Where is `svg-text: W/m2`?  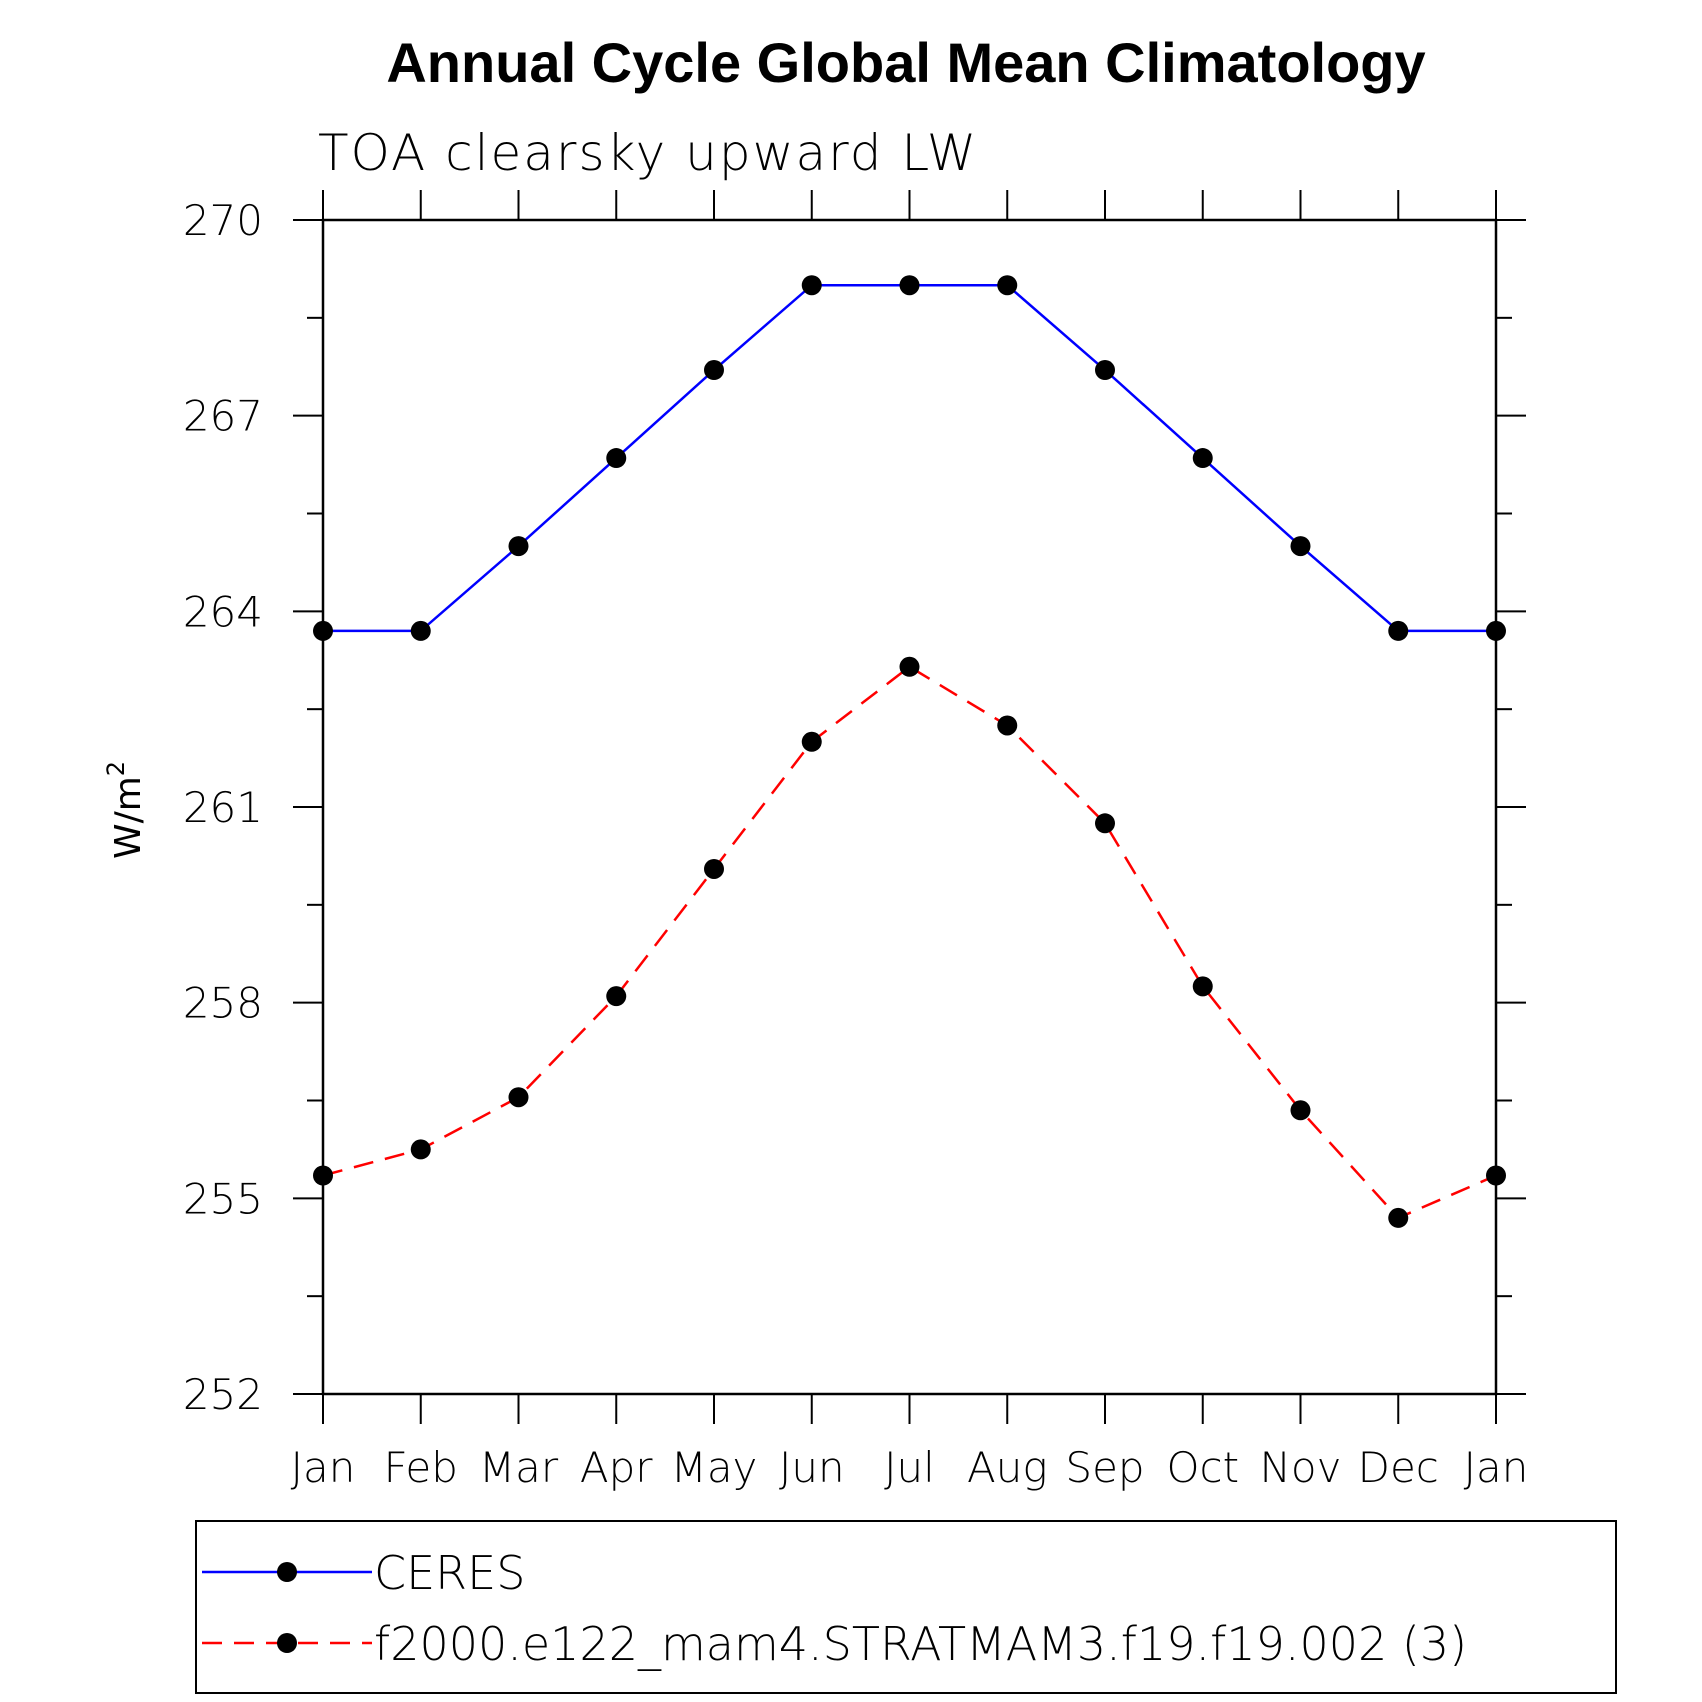
svg-text: W/m2 is located at coordinates (125, 810).